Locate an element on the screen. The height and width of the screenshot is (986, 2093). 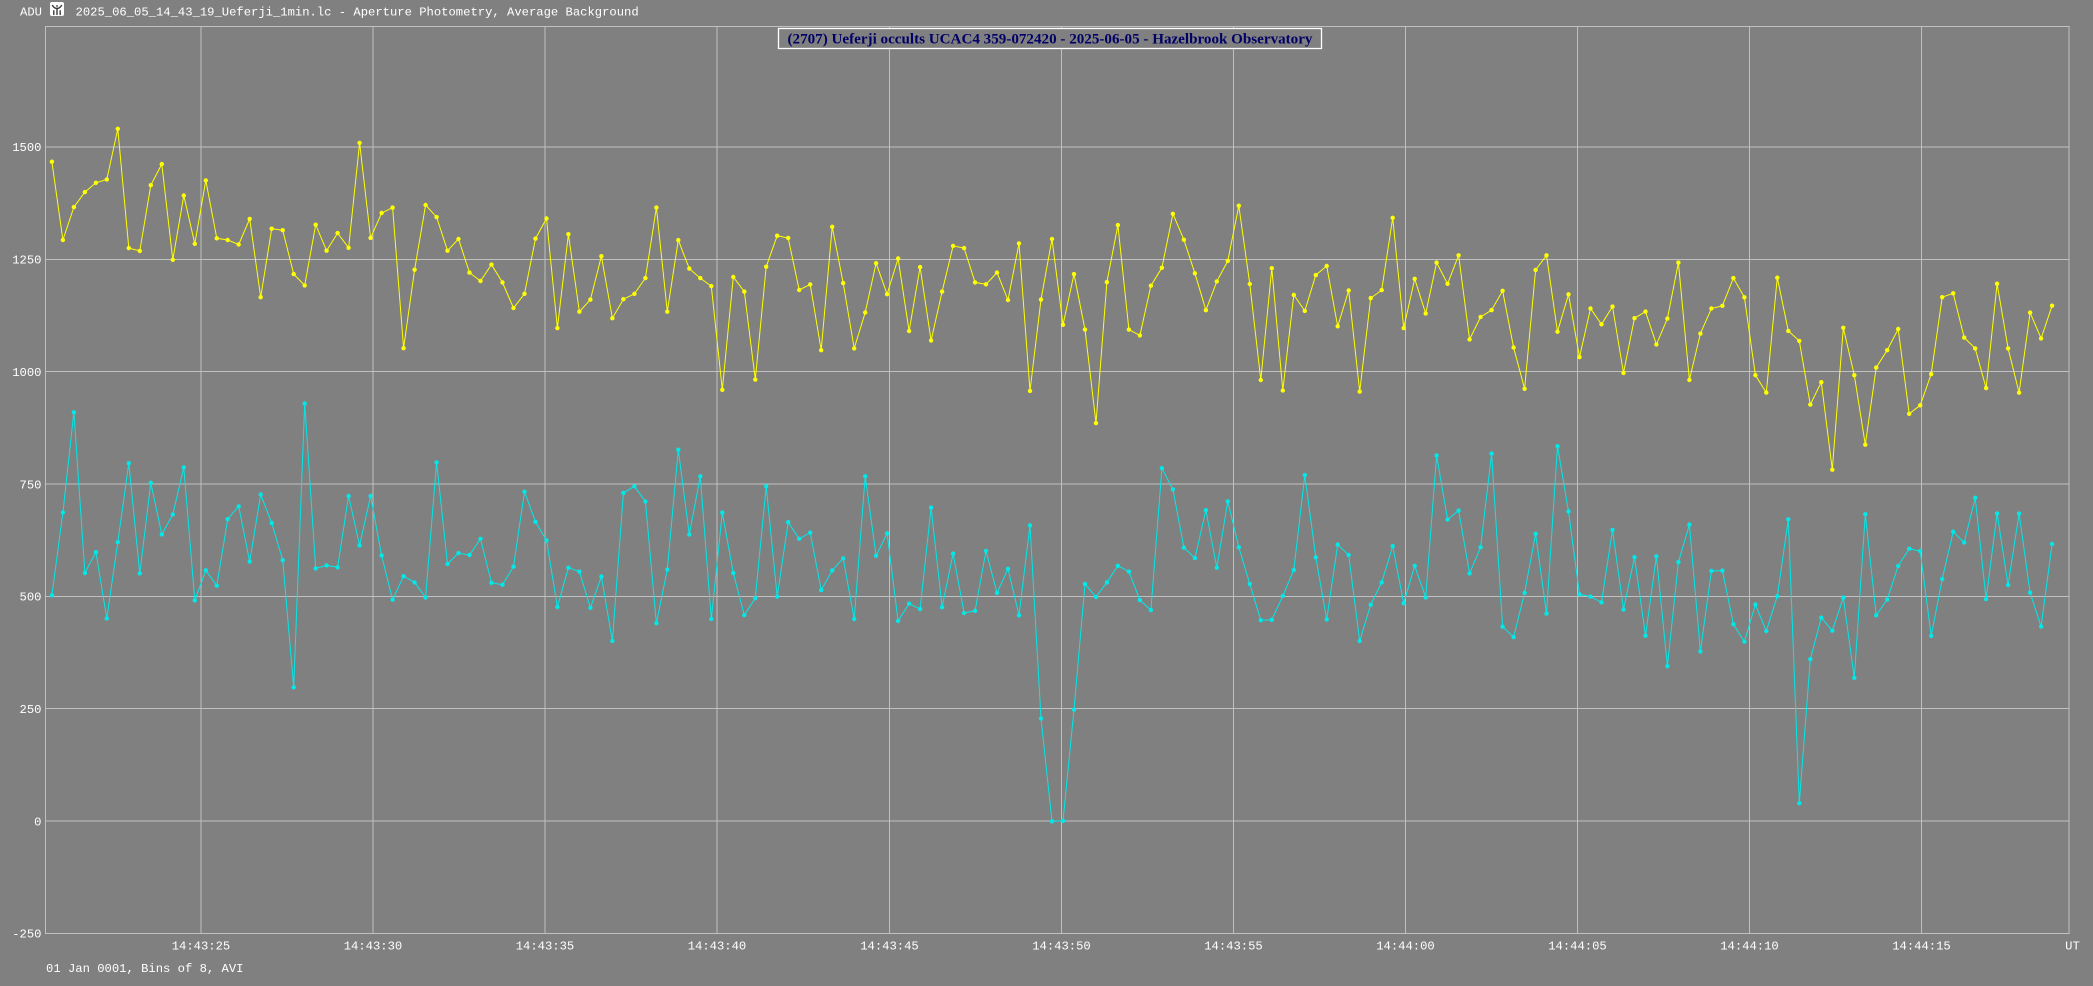
svg-text: 14:43:35 is located at coordinates (545, 947).